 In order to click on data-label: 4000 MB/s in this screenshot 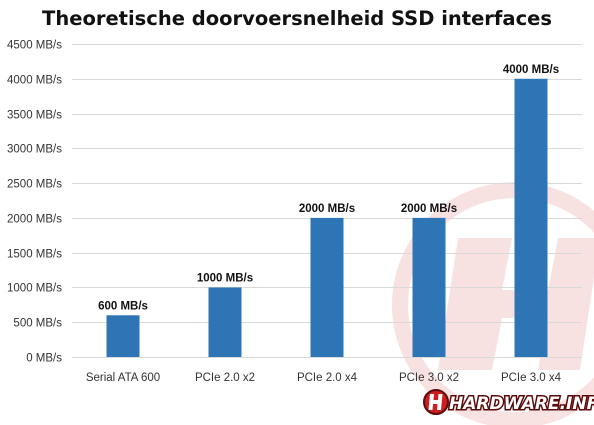, I will do `click(531, 70)`.